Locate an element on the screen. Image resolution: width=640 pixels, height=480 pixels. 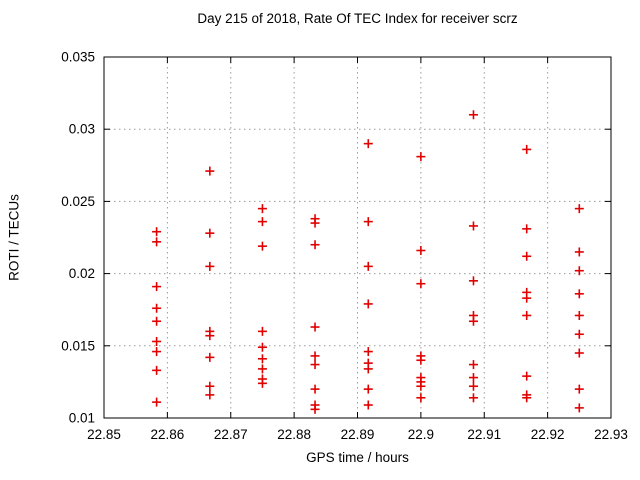
x-tick-label: 22.89 is located at coordinates (358, 434).